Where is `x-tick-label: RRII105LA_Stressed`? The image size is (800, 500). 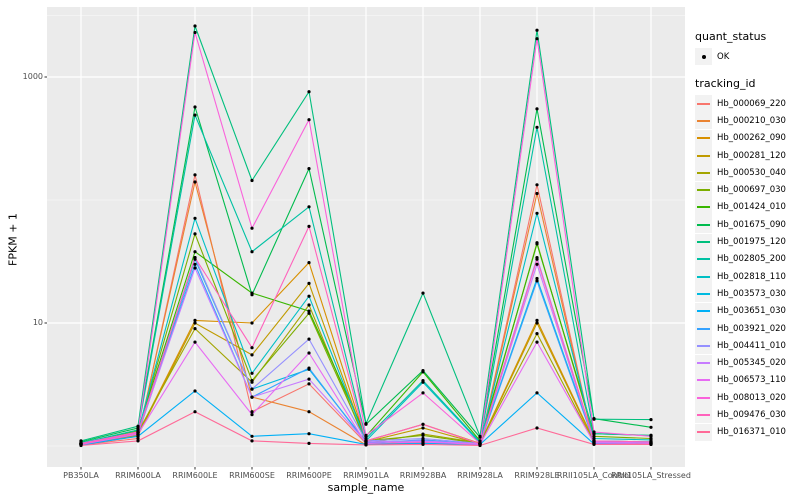 x-tick-label: RRII105LA_Stressed is located at coordinates (651, 475).